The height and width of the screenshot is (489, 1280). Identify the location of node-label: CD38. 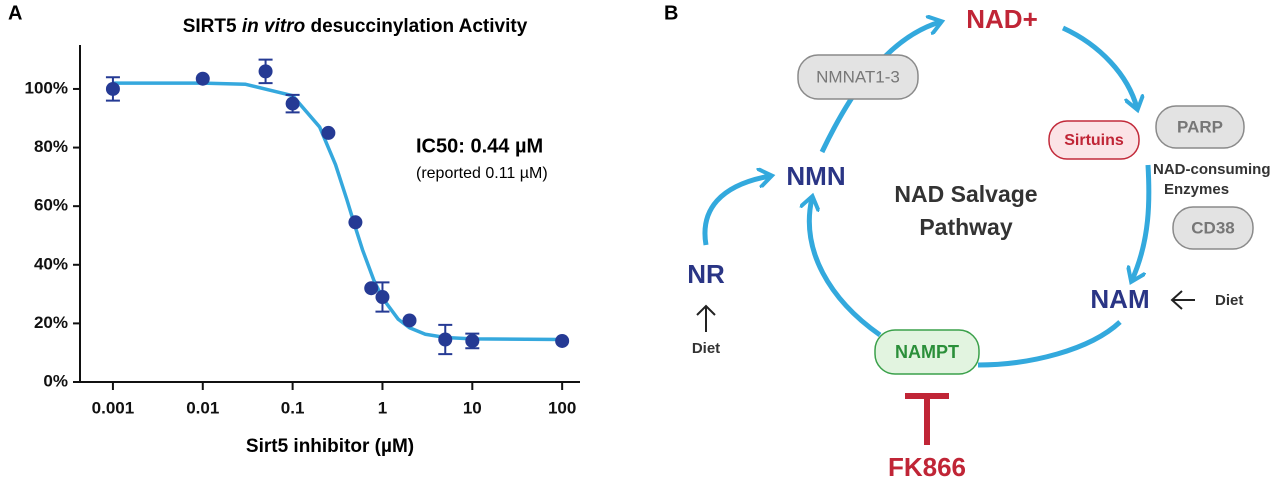
(1212, 227).